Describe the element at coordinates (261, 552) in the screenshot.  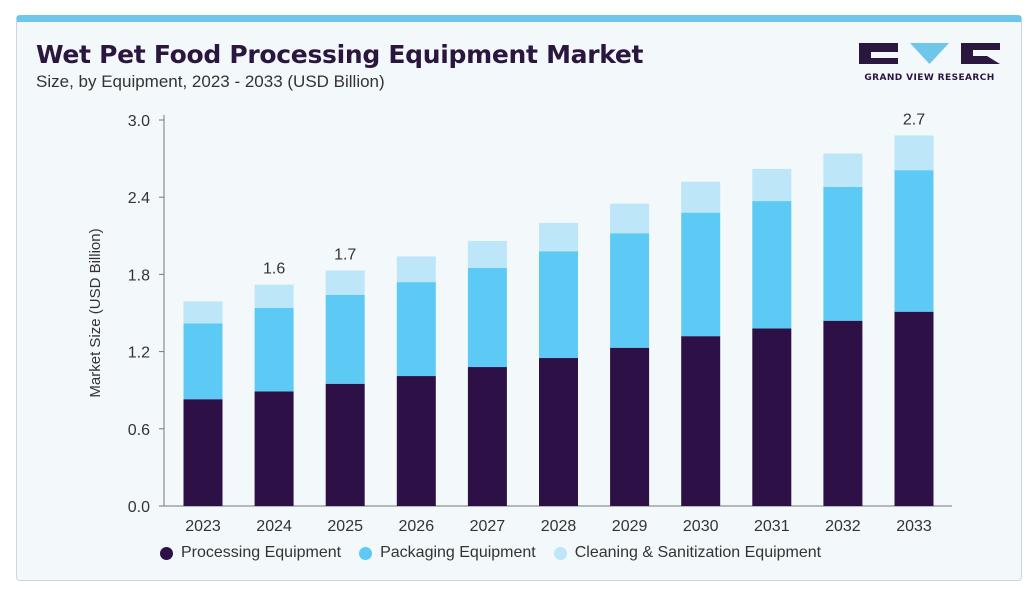
I see `legend-label-processing: Processing Equipment` at that location.